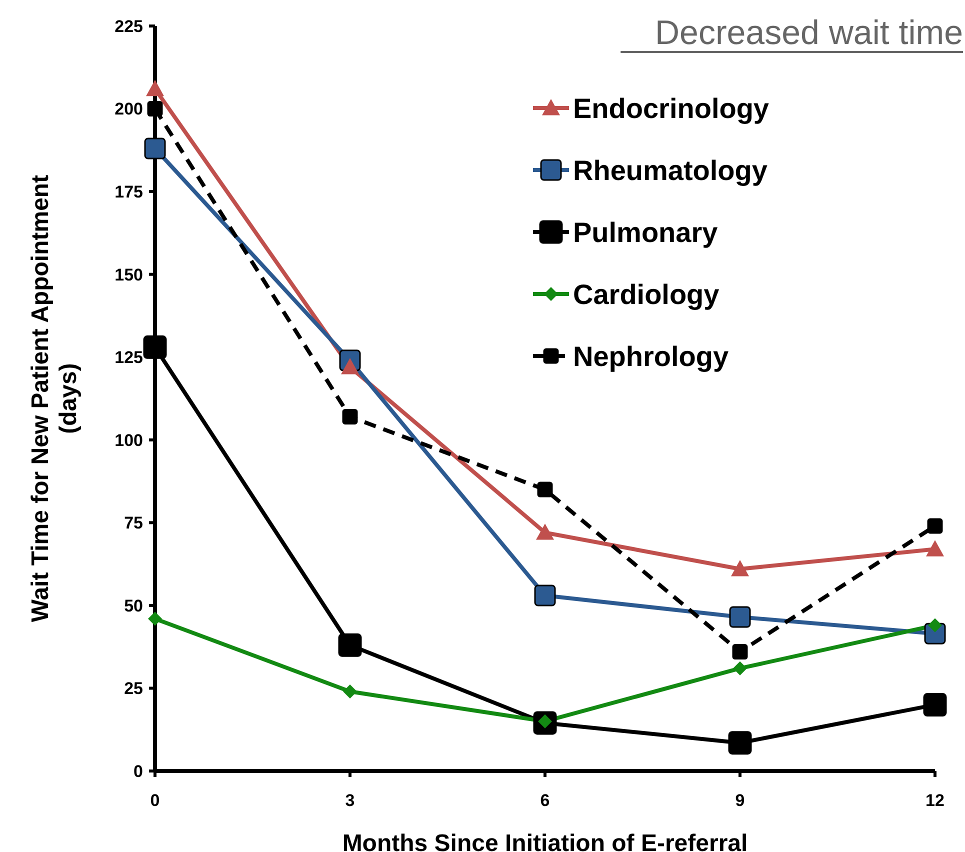  What do you see at coordinates (740, 800) in the screenshot?
I see `x-tick-label: 9` at bounding box center [740, 800].